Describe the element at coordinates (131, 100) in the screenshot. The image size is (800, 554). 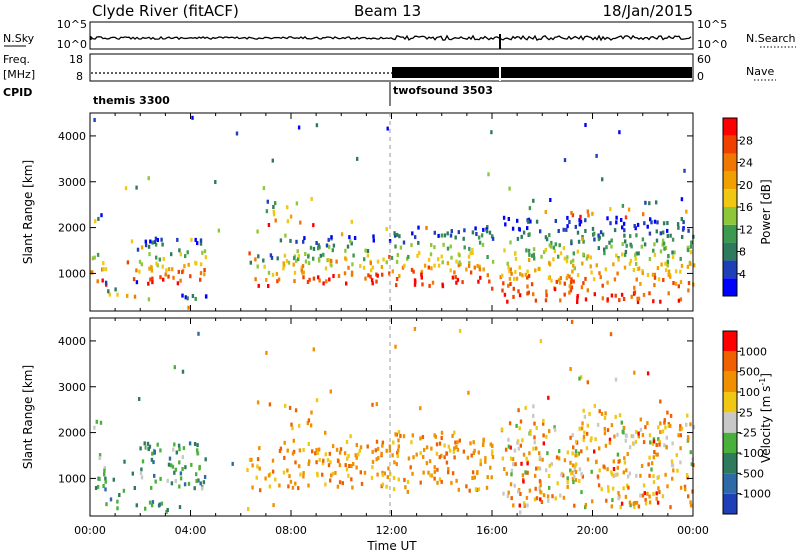
I see `cpid-segment-themis: themis 3300` at that location.